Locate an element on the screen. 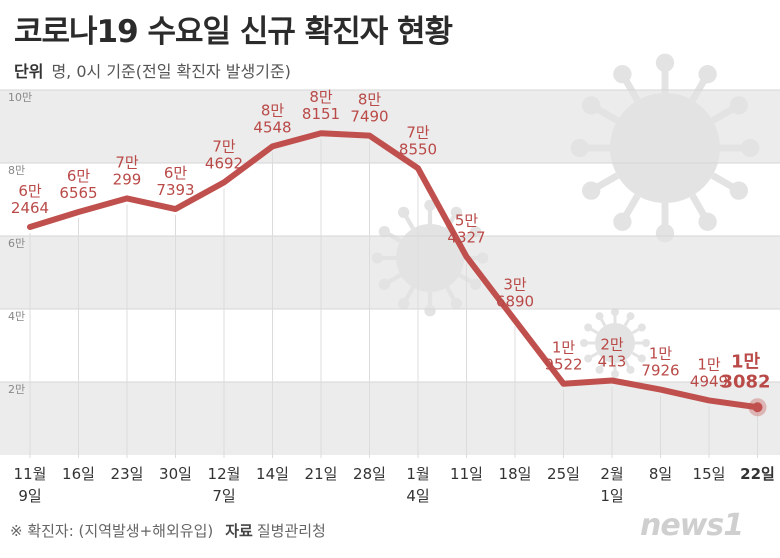  footnote: ※ 확진자: (지역발생+해외유입) 자료 질병관리청 is located at coordinates (168, 530).